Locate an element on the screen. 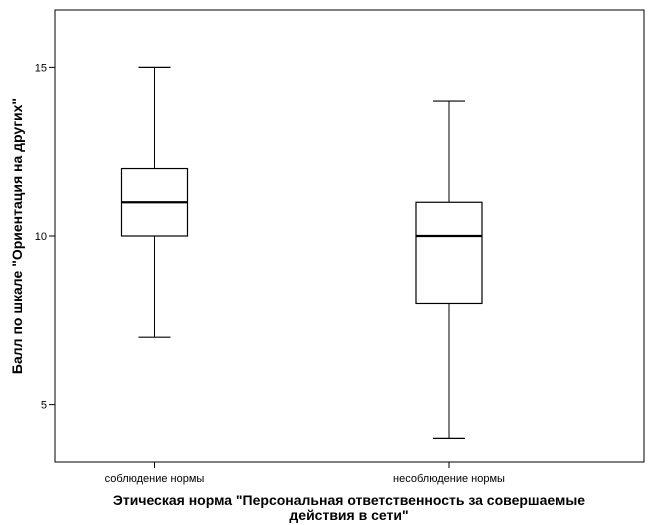  iqr-box is located at coordinates (449, 253).